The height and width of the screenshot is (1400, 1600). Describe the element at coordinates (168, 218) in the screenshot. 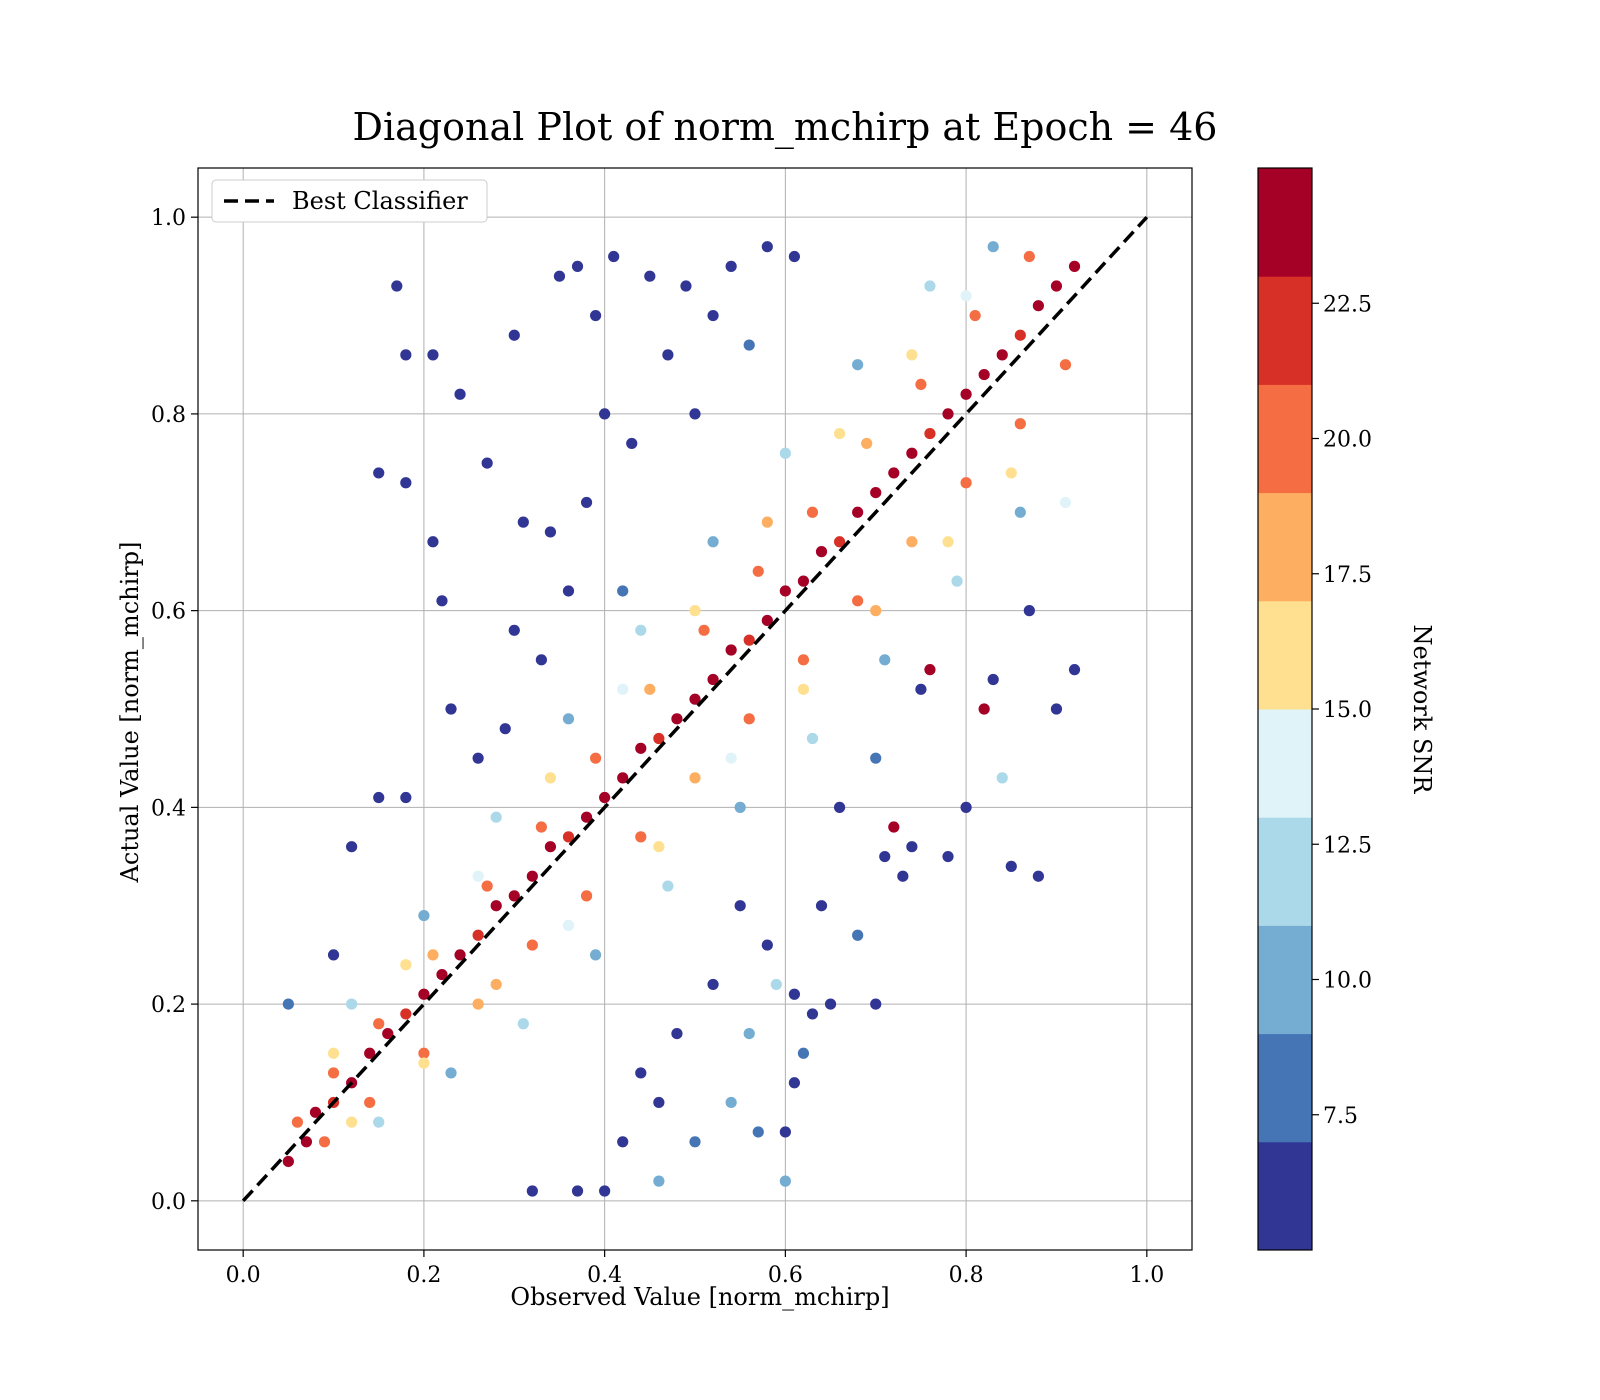

I see `y-tick-label: 1.0` at that location.